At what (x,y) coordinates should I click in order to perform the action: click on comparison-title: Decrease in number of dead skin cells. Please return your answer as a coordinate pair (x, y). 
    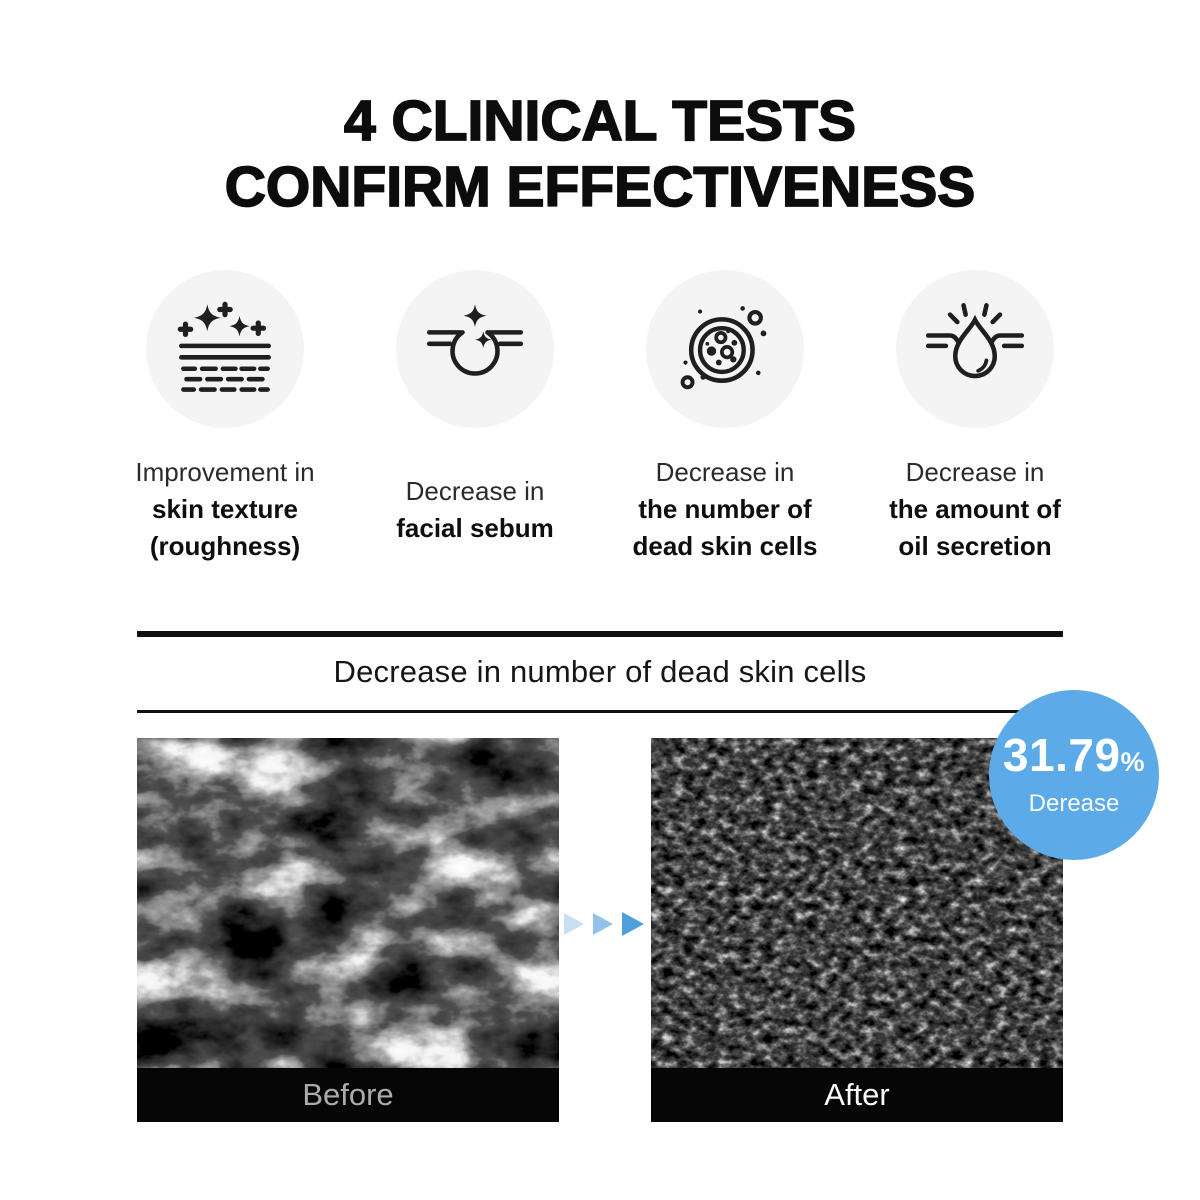
    Looking at the image, I should click on (600, 671).